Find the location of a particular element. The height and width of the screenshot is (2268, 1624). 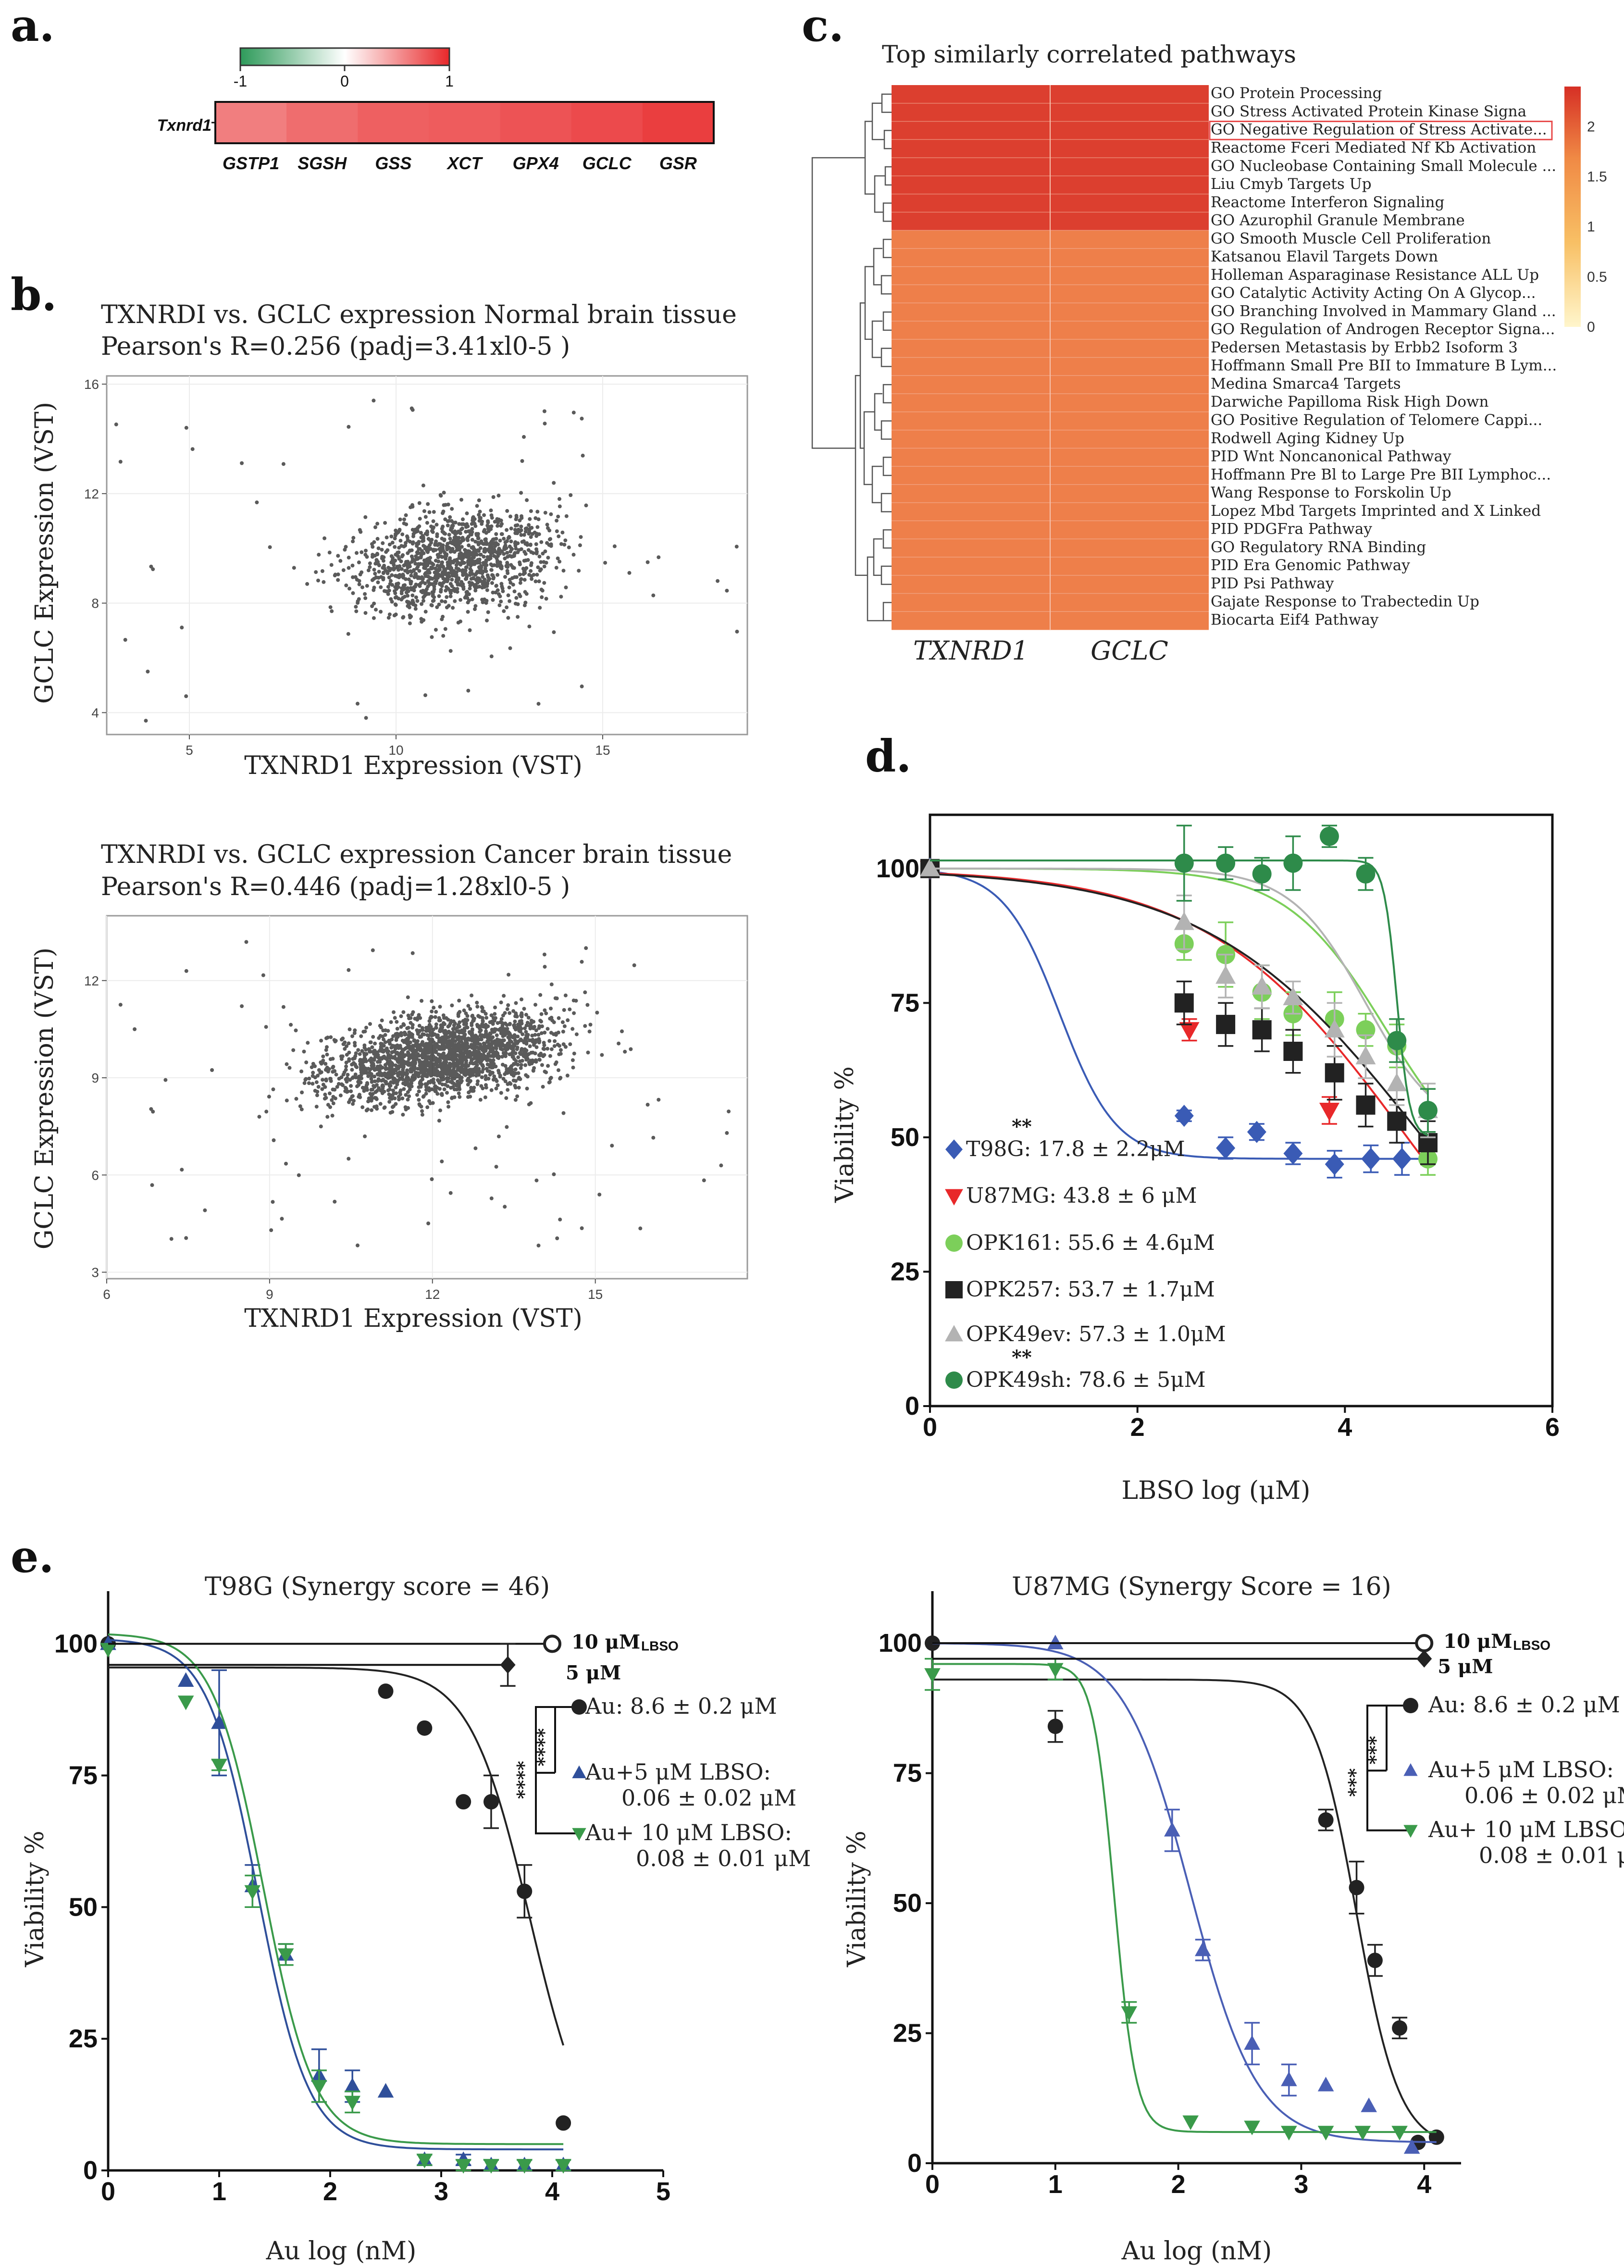

plot-frame is located at coordinates (427, 555).